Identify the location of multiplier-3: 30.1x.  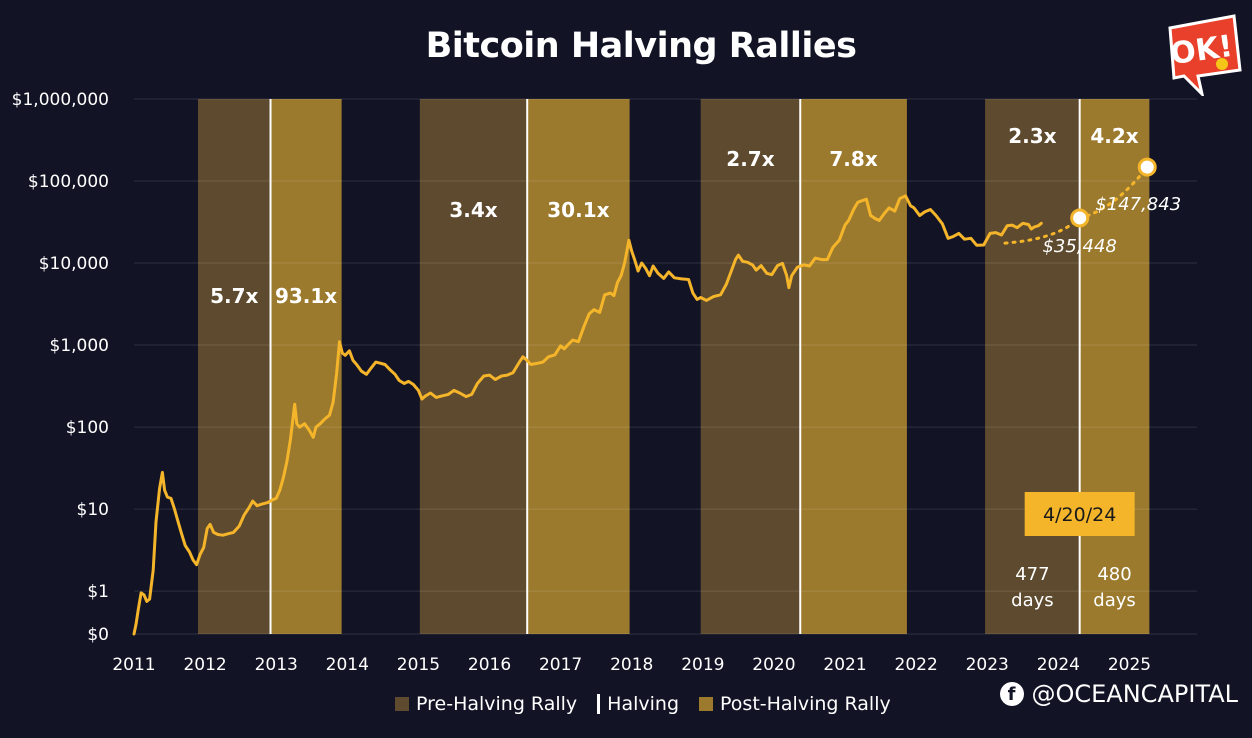
(578, 210).